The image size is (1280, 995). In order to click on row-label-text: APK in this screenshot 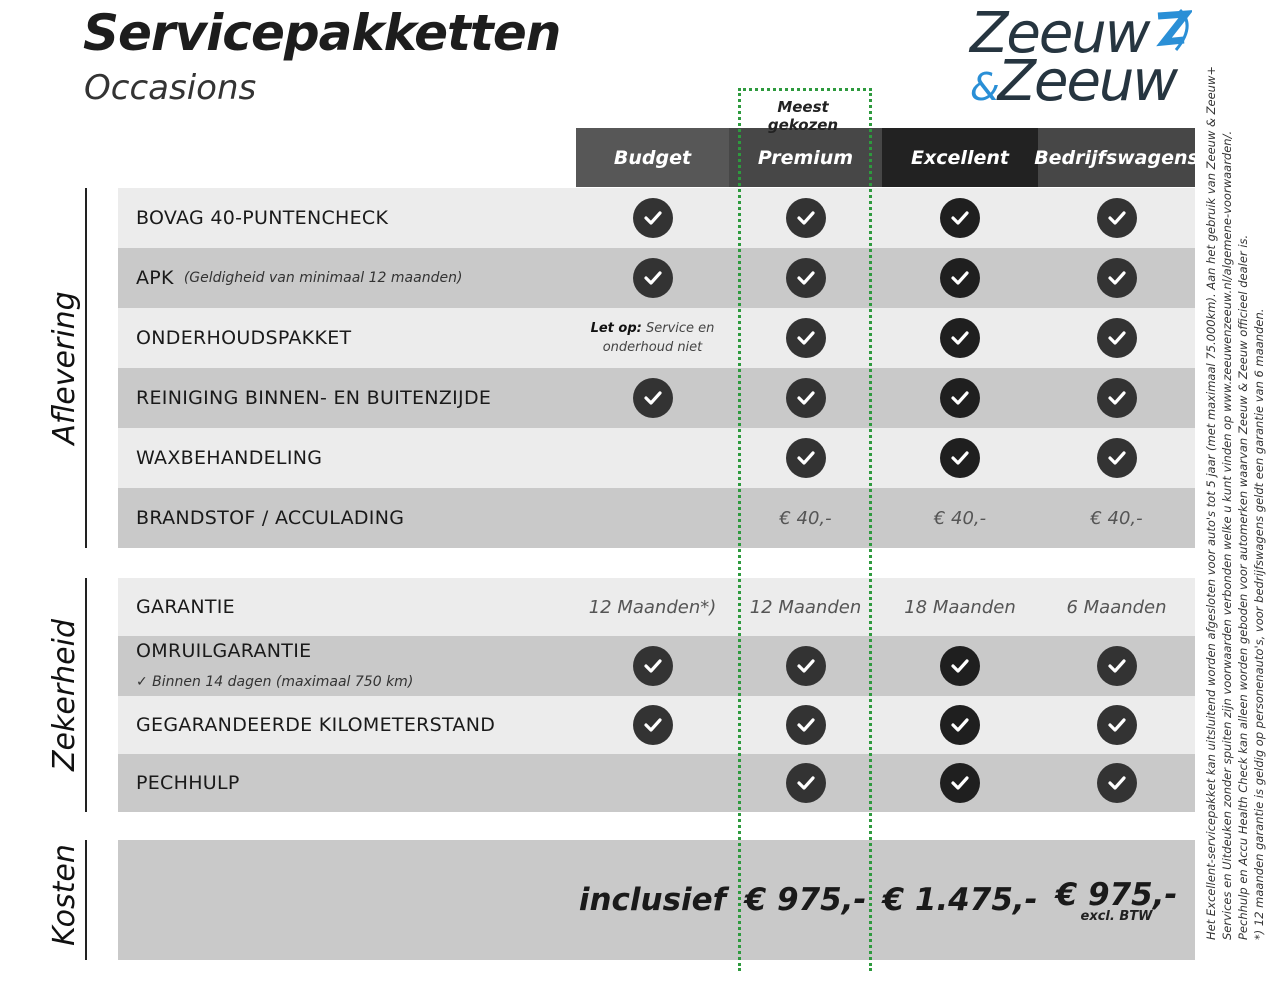, I will do `click(155, 278)`.